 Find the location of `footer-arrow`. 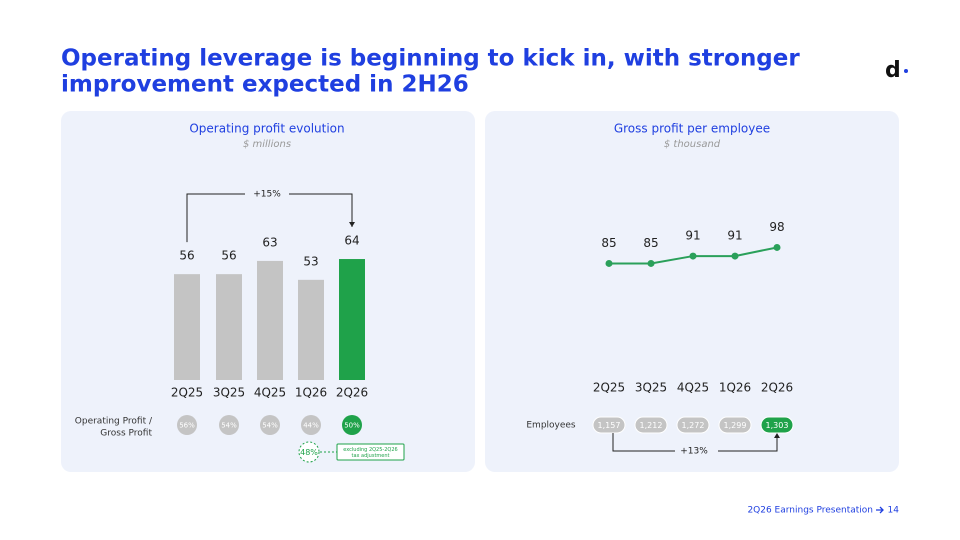

footer-arrow is located at coordinates (880, 510).